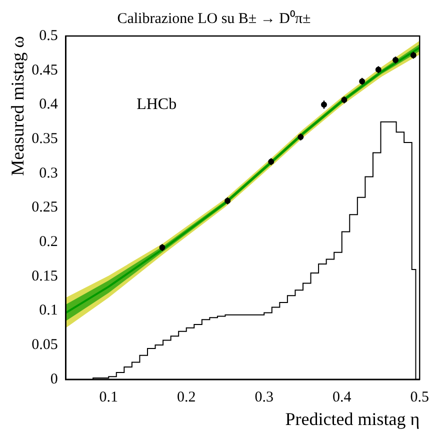 The height and width of the screenshot is (439, 440). I want to click on x-axis-title: Predicted mistag η, so click(352, 418).